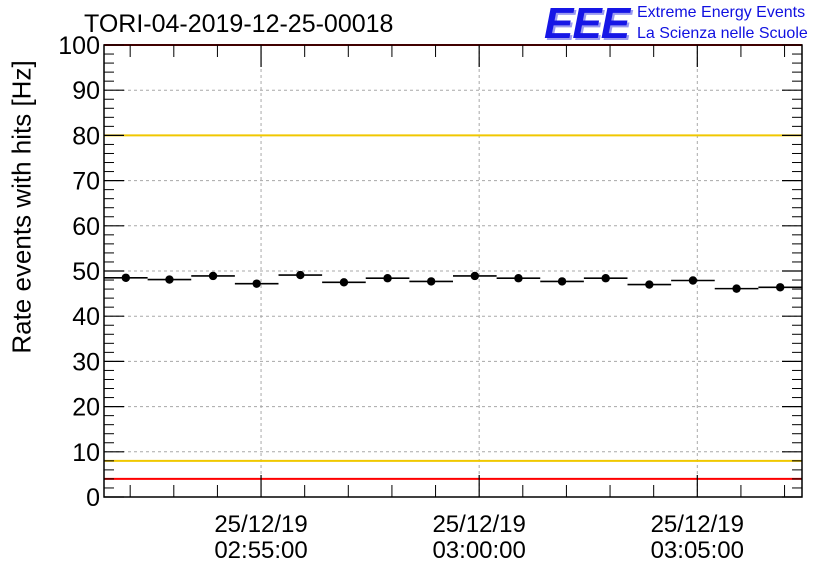 The height and width of the screenshot is (572, 836). Describe the element at coordinates (86, 362) in the screenshot. I see `y-tick-label: 30` at that location.